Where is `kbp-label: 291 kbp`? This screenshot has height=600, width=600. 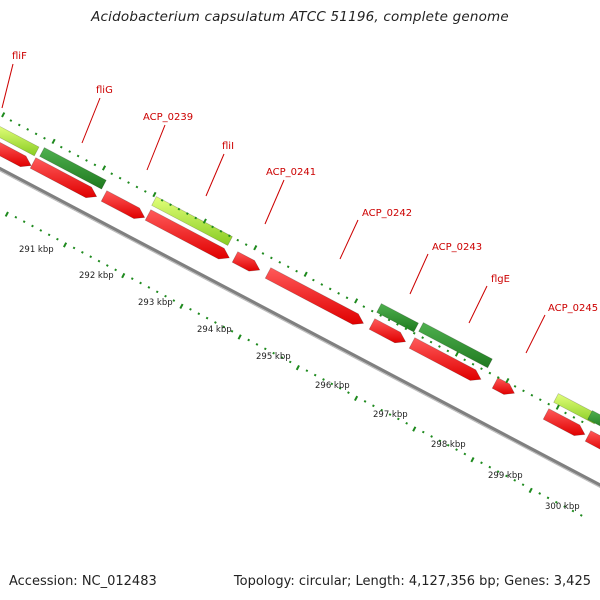 kbp-label: 291 kbp is located at coordinates (36, 250).